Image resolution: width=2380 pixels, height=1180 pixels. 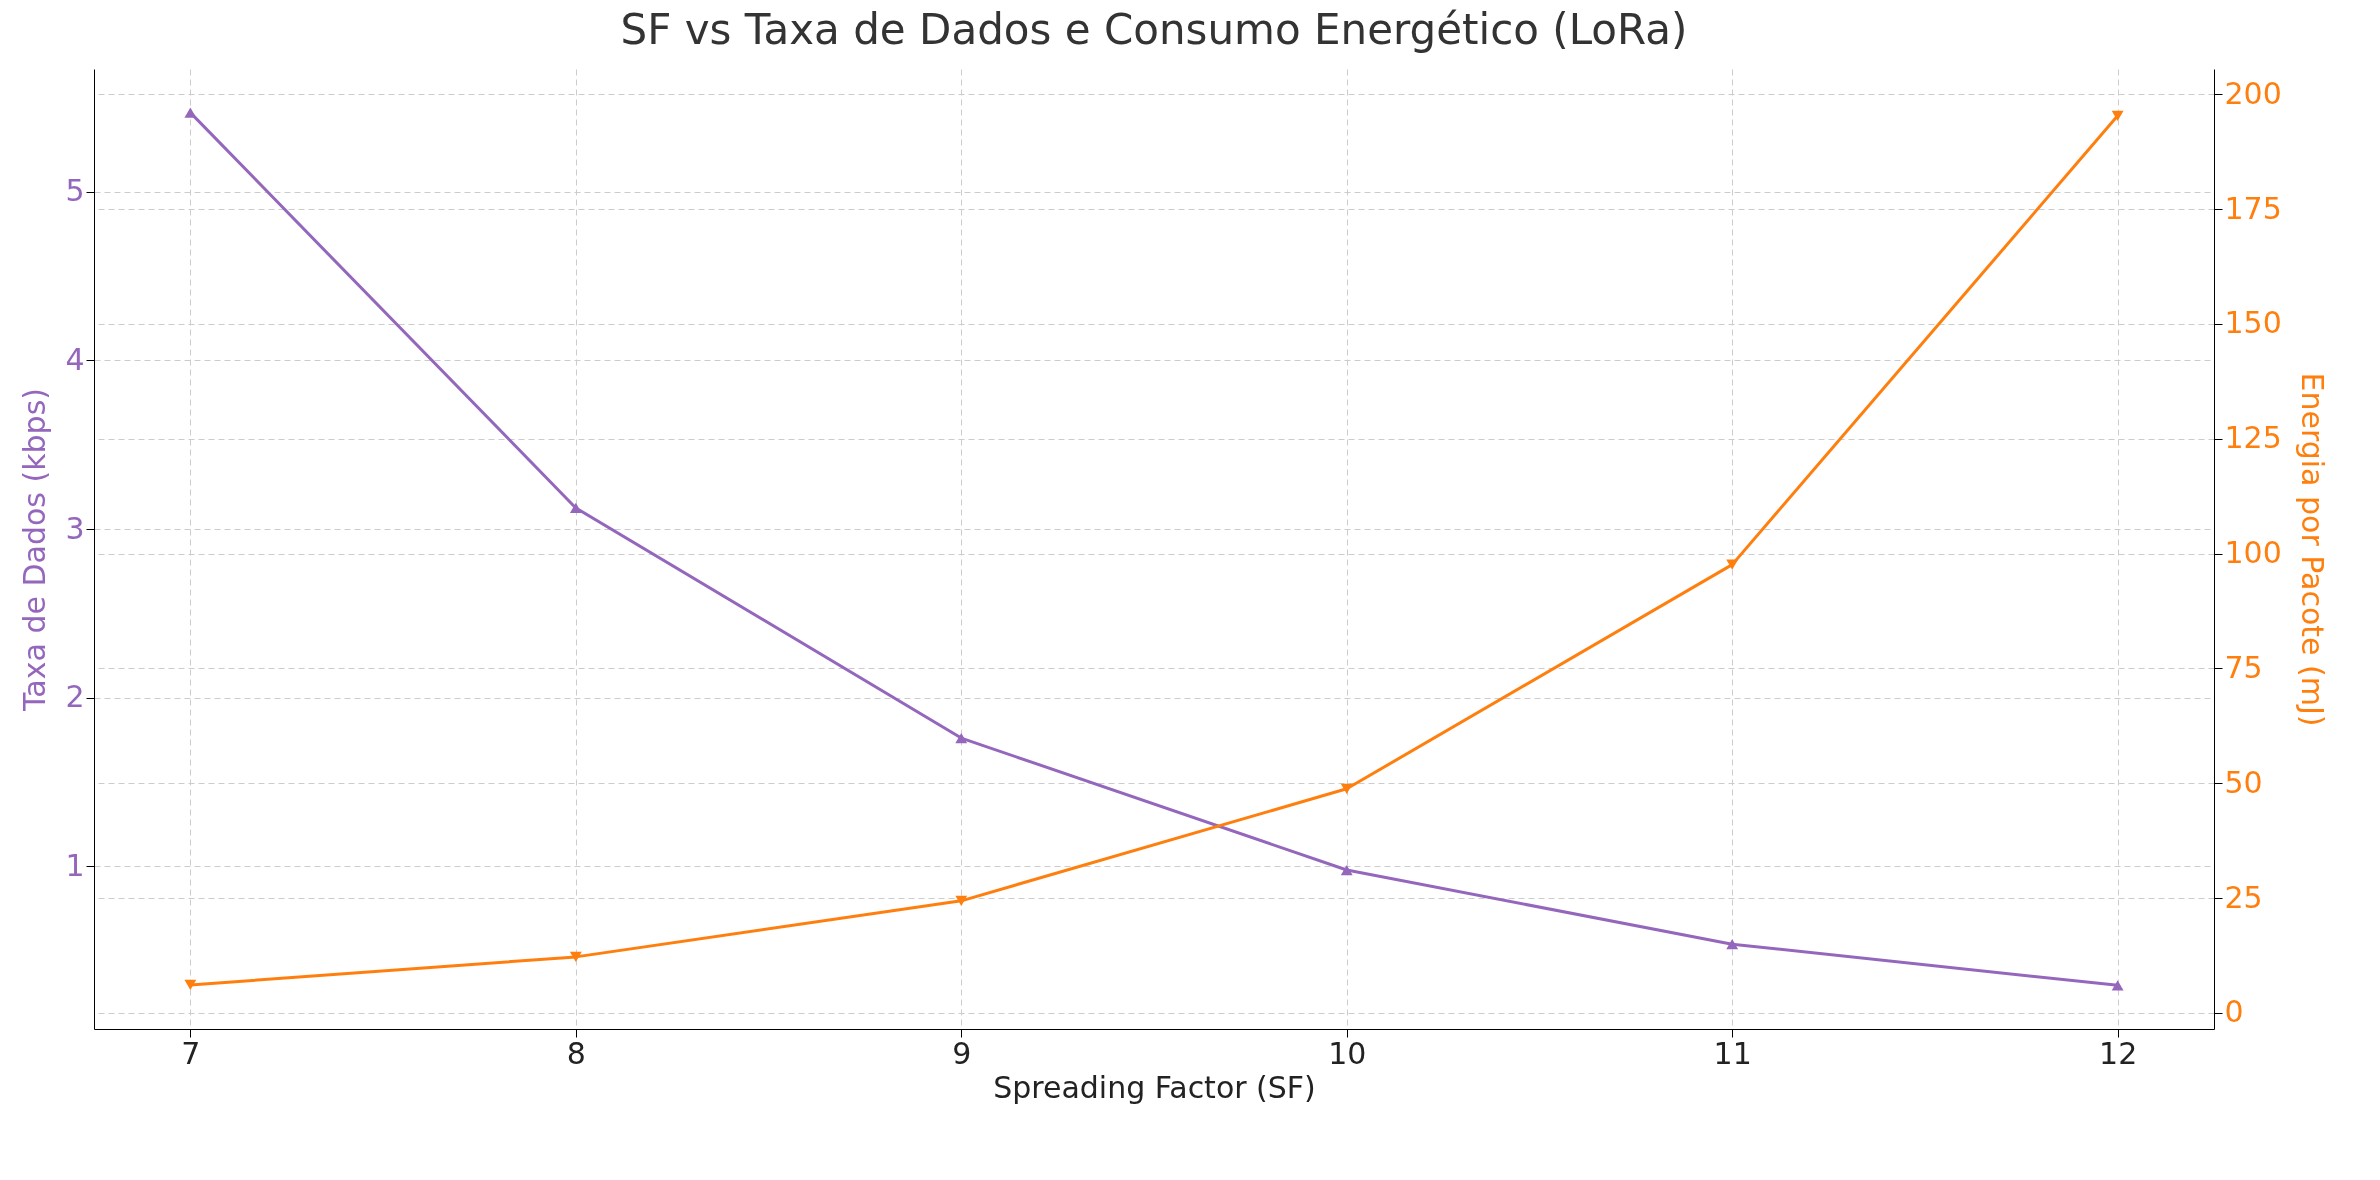 What do you see at coordinates (2253, 438) in the screenshot?
I see `y2-tick-label: 125` at bounding box center [2253, 438].